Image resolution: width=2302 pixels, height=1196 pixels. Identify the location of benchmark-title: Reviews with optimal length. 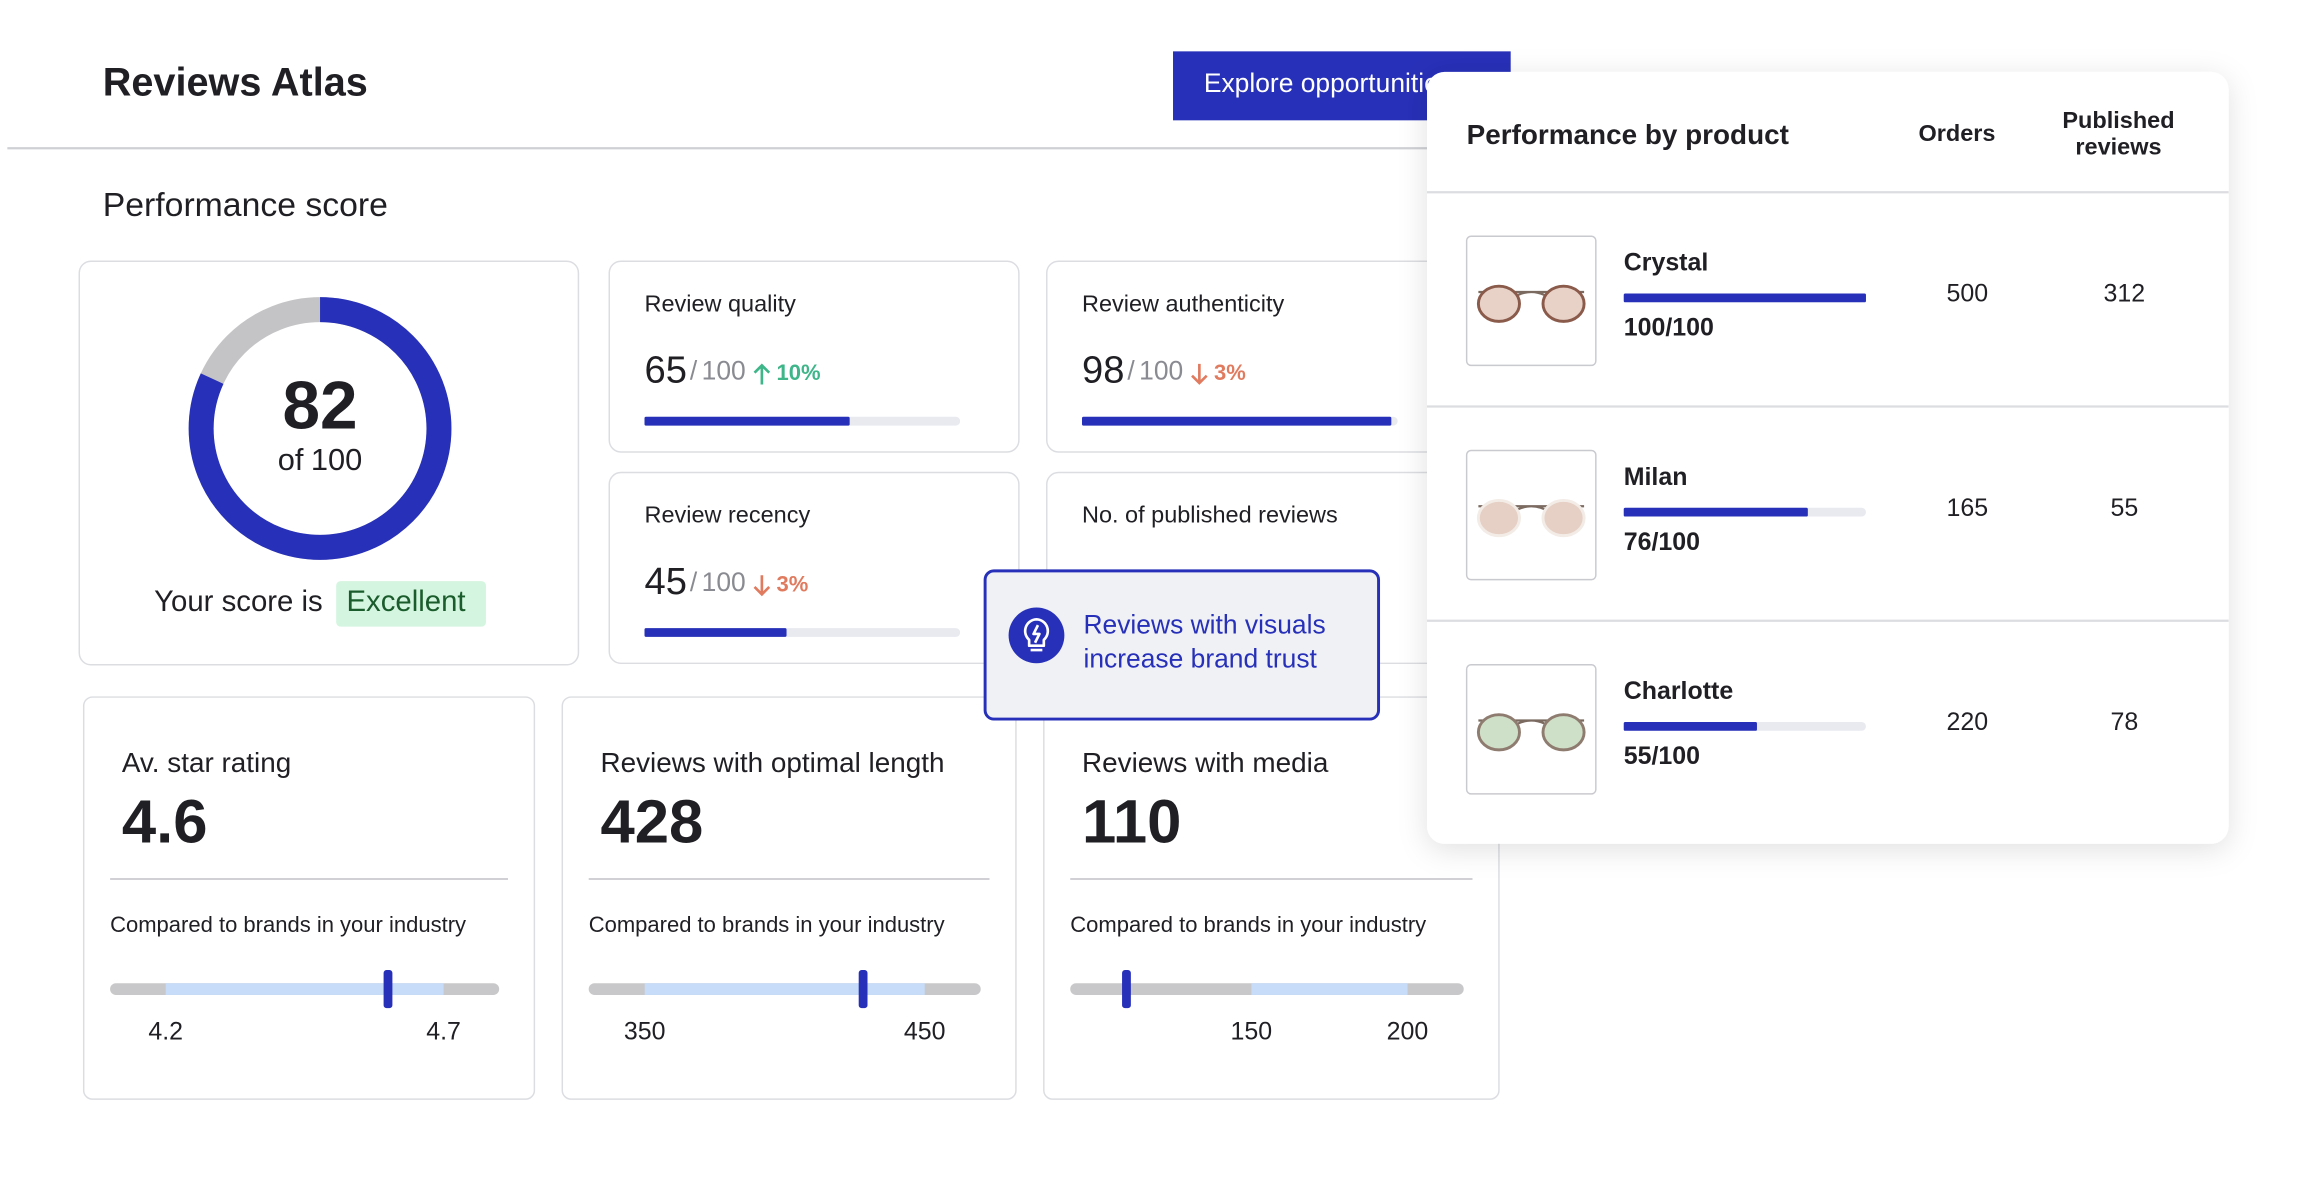
(772, 762).